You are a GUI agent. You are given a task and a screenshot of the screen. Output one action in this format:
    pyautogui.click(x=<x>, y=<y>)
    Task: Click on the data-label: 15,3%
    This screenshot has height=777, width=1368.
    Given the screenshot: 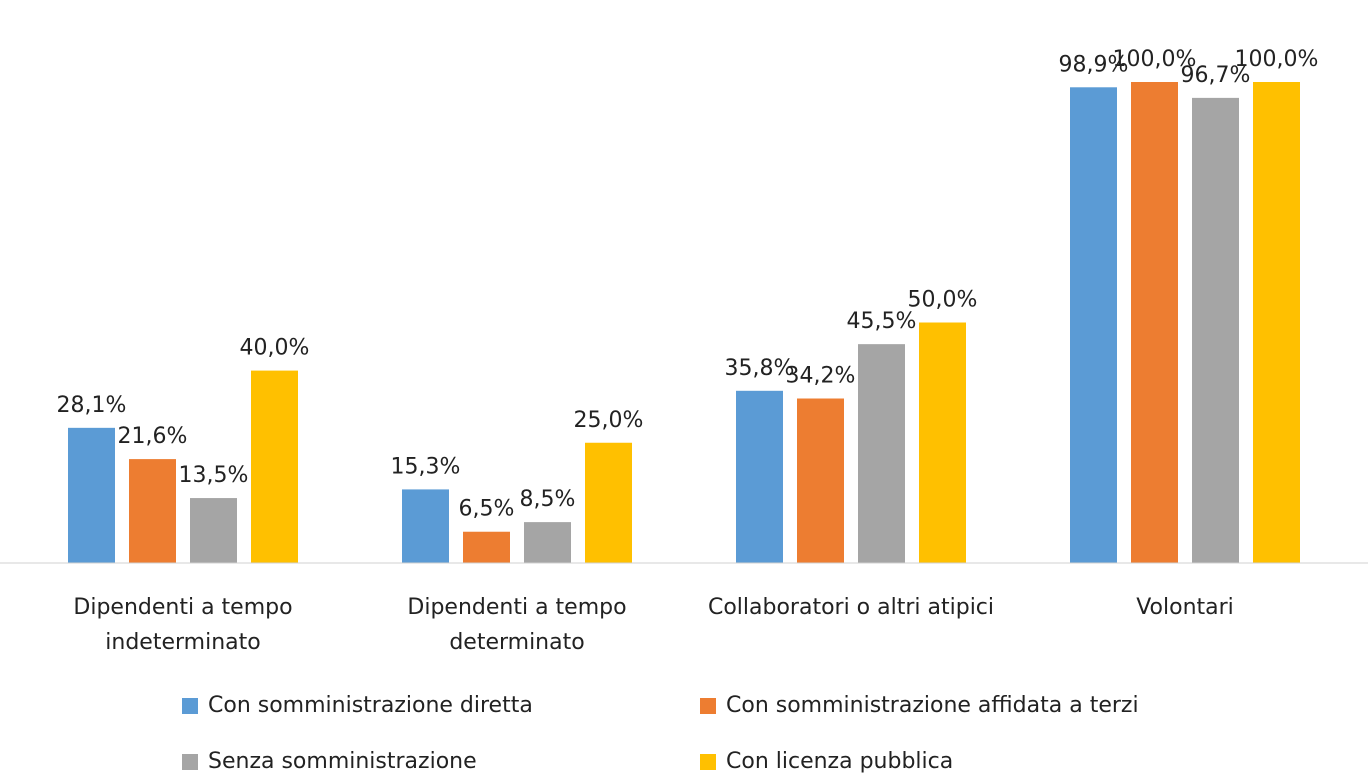 What is the action you would take?
    pyautogui.click(x=426, y=466)
    